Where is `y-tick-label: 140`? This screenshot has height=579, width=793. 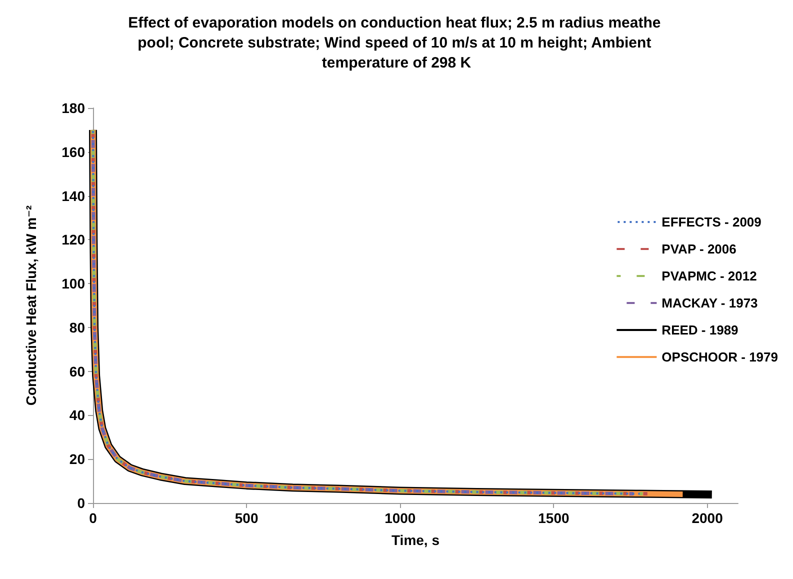
y-tick-label: 140 is located at coordinates (74, 196).